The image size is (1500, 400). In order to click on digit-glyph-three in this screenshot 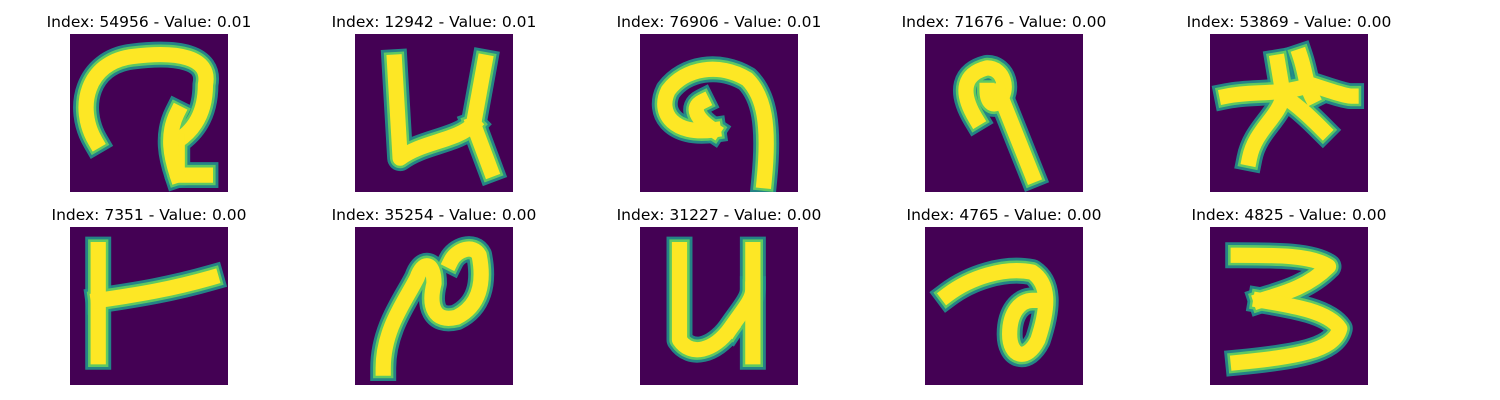, I will do `click(1288, 309)`.